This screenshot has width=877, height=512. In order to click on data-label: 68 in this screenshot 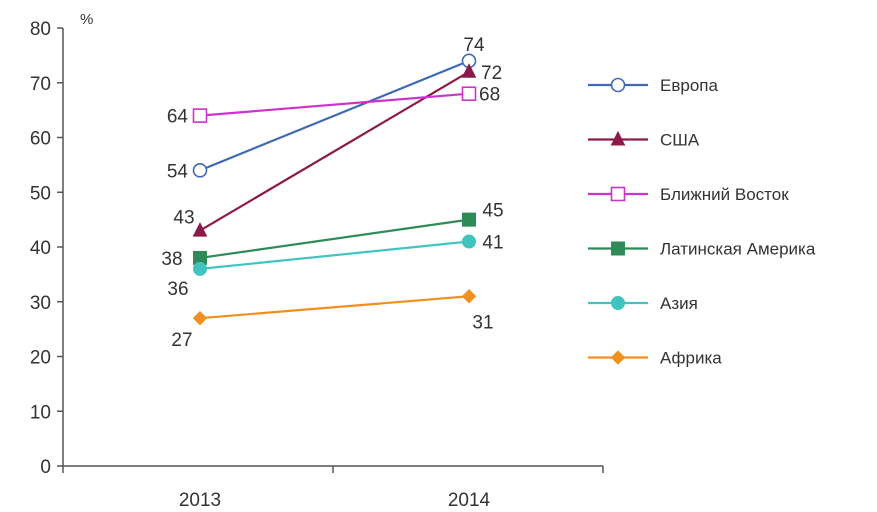, I will do `click(489, 95)`.